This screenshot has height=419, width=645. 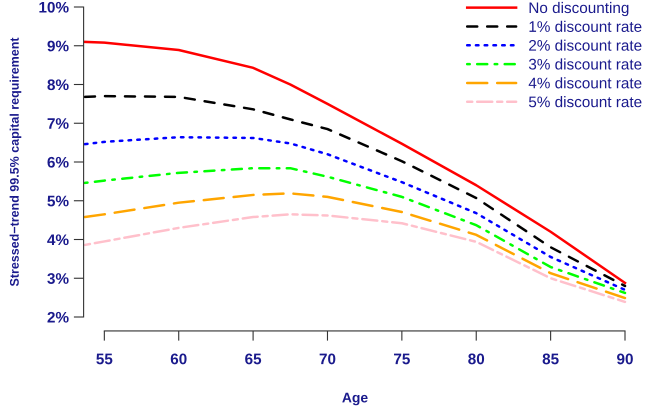 I want to click on x-tick-label: 75, so click(x=402, y=359).